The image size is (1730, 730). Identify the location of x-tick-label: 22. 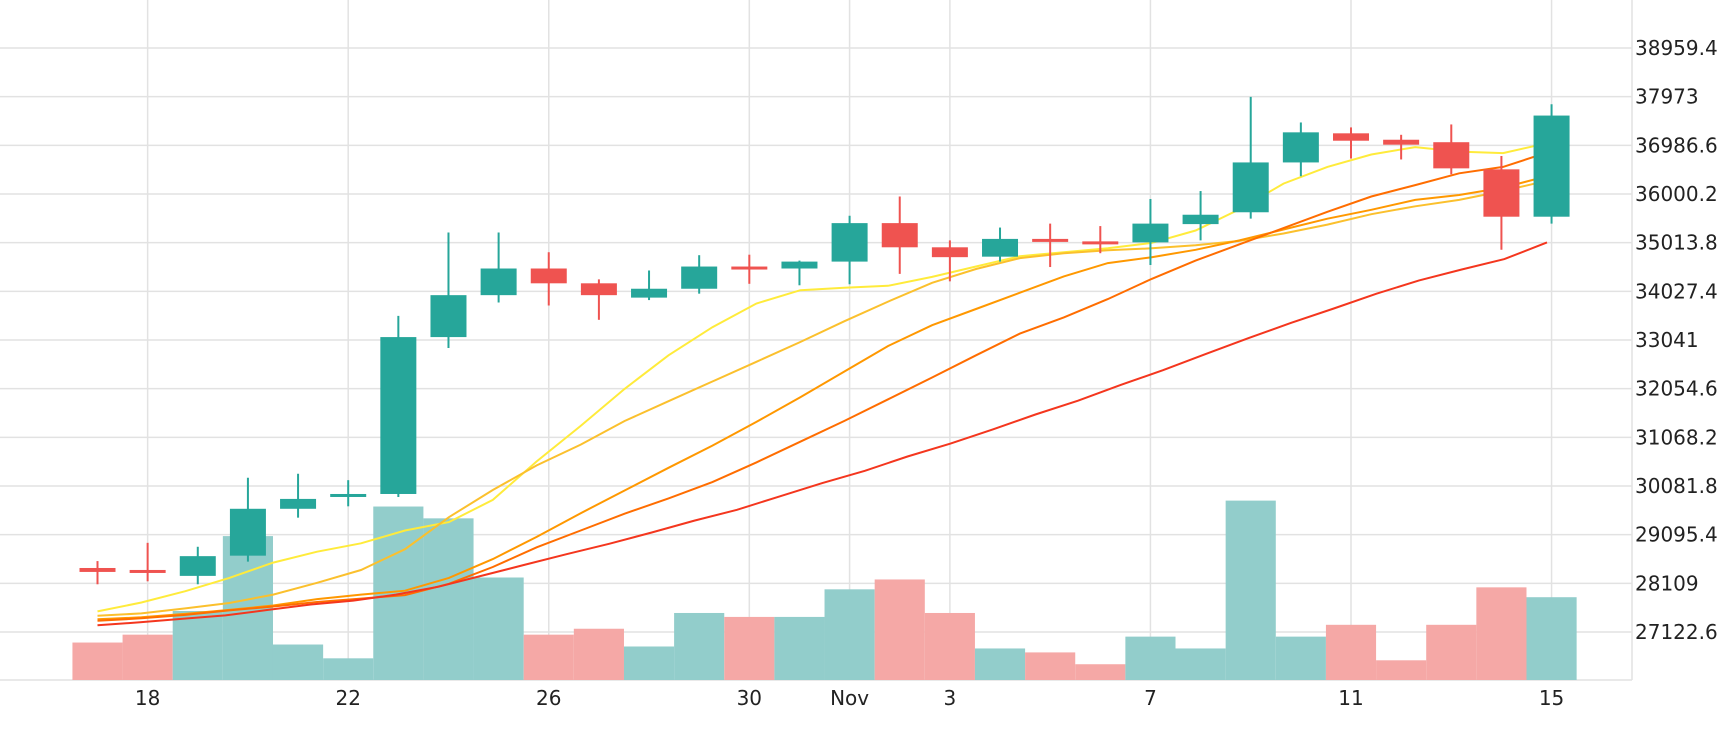
(347, 698).